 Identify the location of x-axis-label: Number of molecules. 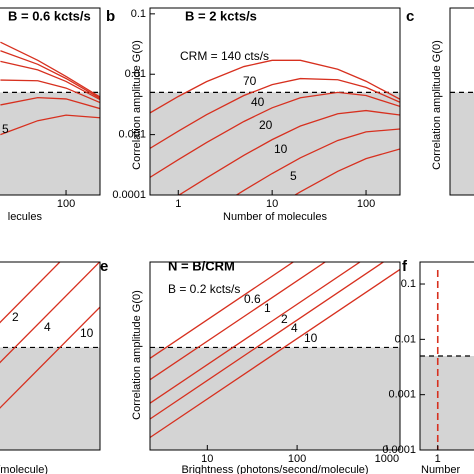
(275, 217).